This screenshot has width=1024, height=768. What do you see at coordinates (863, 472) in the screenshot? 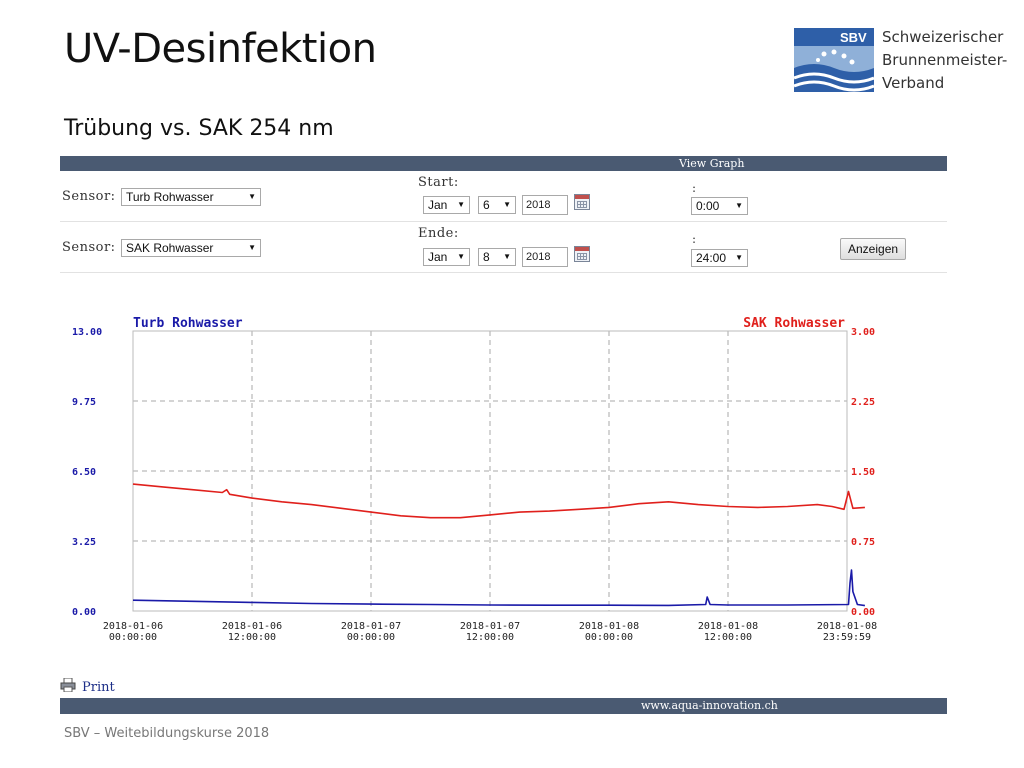
I see `y-right-tick-label: 1.50` at bounding box center [863, 472].